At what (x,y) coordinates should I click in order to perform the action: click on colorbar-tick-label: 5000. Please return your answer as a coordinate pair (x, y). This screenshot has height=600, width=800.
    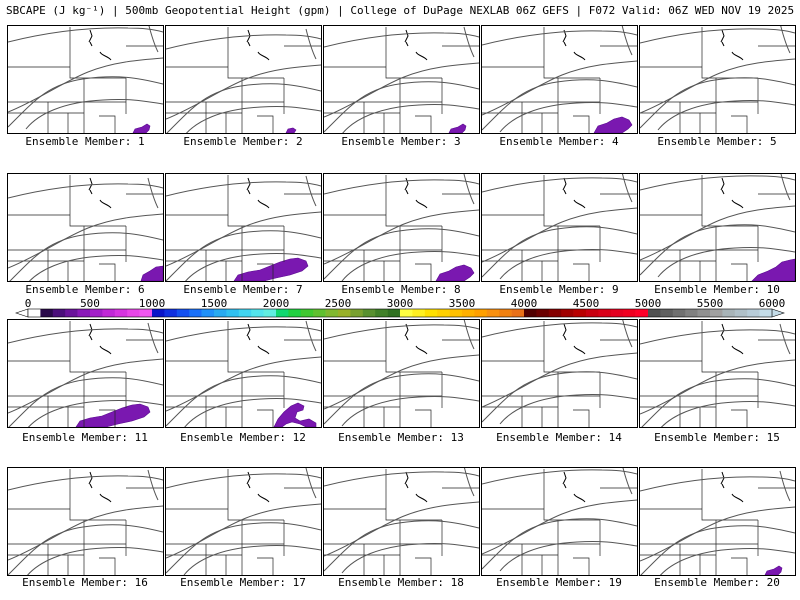
    Looking at the image, I should click on (648, 303).